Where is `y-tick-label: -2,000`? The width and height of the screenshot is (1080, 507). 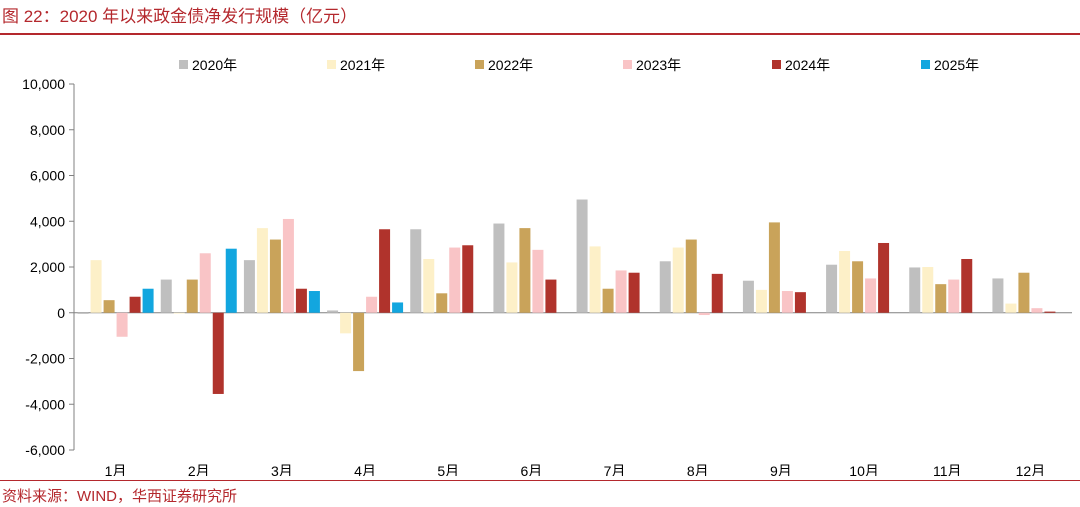
y-tick-label: -2,000 is located at coordinates (45, 359).